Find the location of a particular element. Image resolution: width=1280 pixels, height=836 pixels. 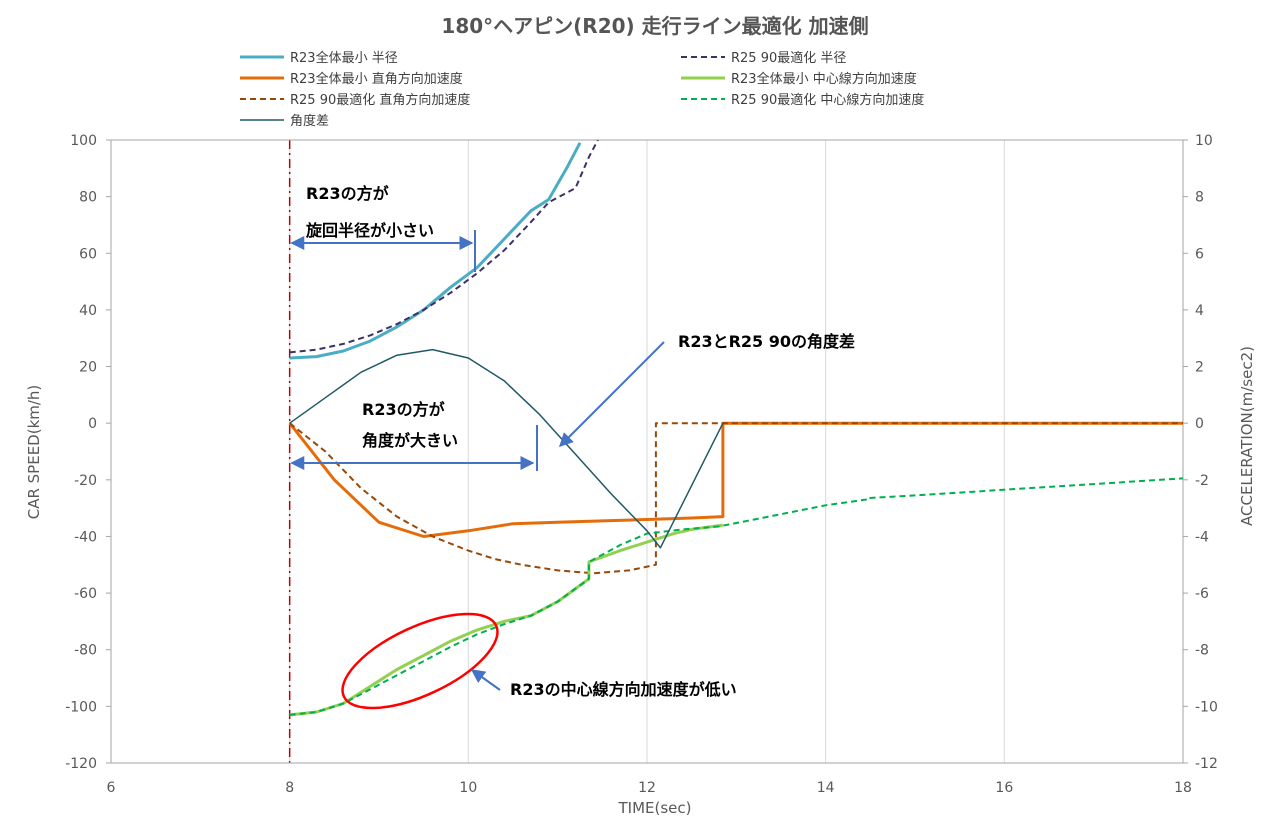

annotation-angle-diff: R23とR25 90の角度差 is located at coordinates (766, 341).